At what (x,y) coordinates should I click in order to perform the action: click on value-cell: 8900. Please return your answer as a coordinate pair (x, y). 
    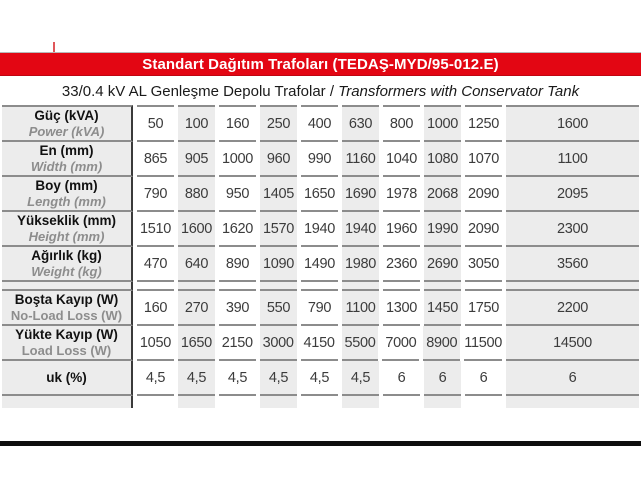
    Looking at the image, I should click on (442, 343).